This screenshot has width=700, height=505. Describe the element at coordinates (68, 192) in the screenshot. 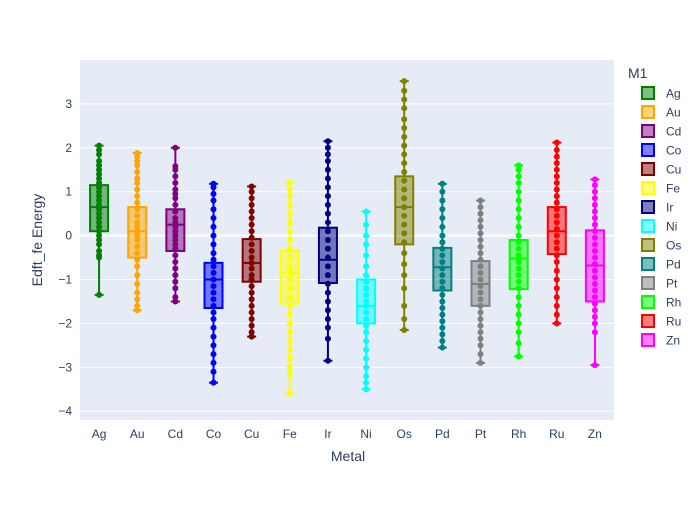

I see `y-tick-label: 1` at that location.